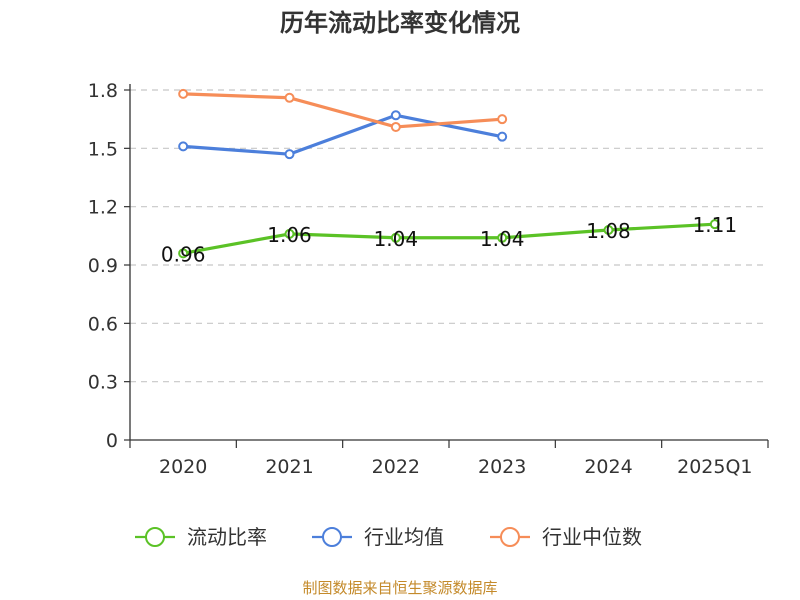 The height and width of the screenshot is (600, 800). What do you see at coordinates (183, 467) in the screenshot?
I see `x-tick-label: 2020` at bounding box center [183, 467].